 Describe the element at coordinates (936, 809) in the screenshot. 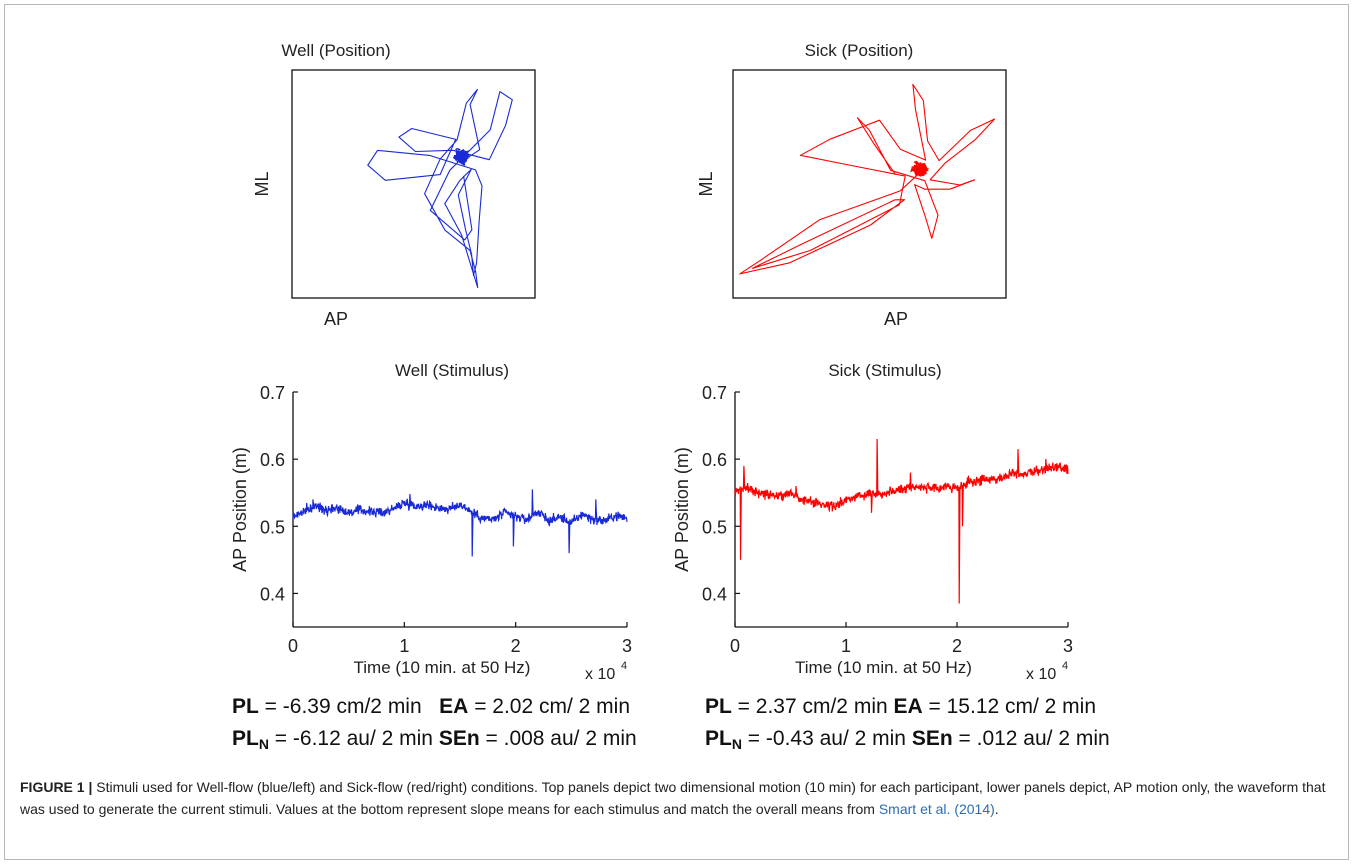

I see `citation-link: Smart et al. (2014)` at that location.